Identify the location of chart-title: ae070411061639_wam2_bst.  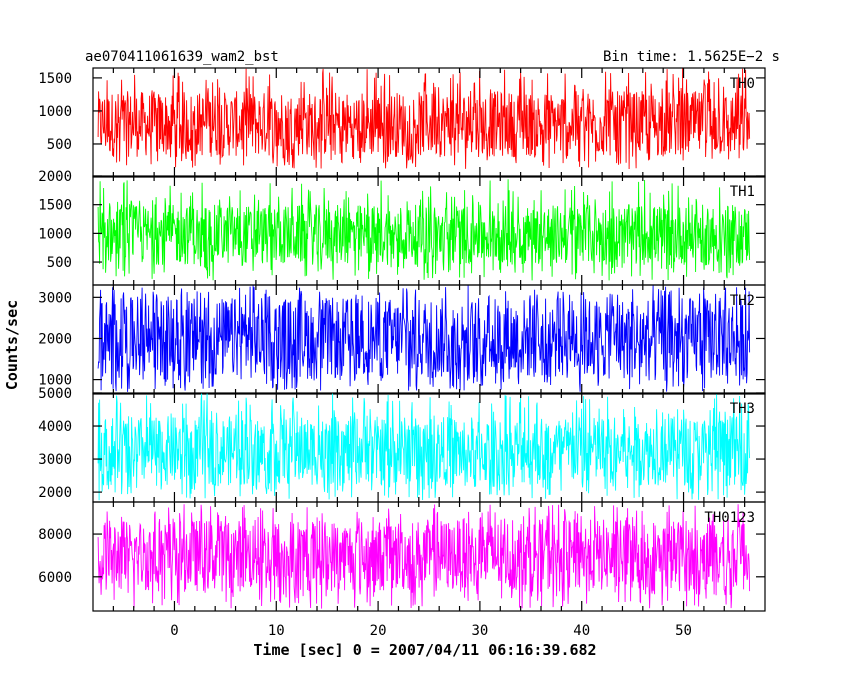
(182, 57).